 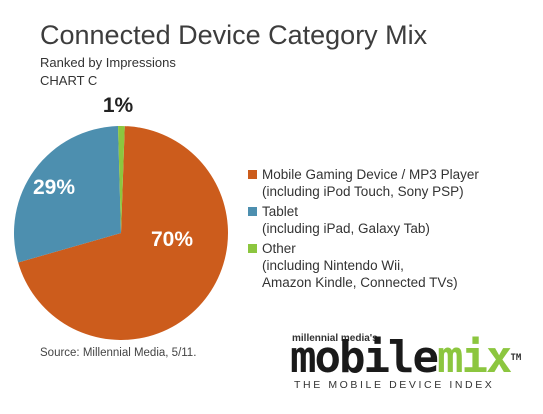 What do you see at coordinates (118, 105) in the screenshot?
I see `slice-value-label: 1%` at bounding box center [118, 105].